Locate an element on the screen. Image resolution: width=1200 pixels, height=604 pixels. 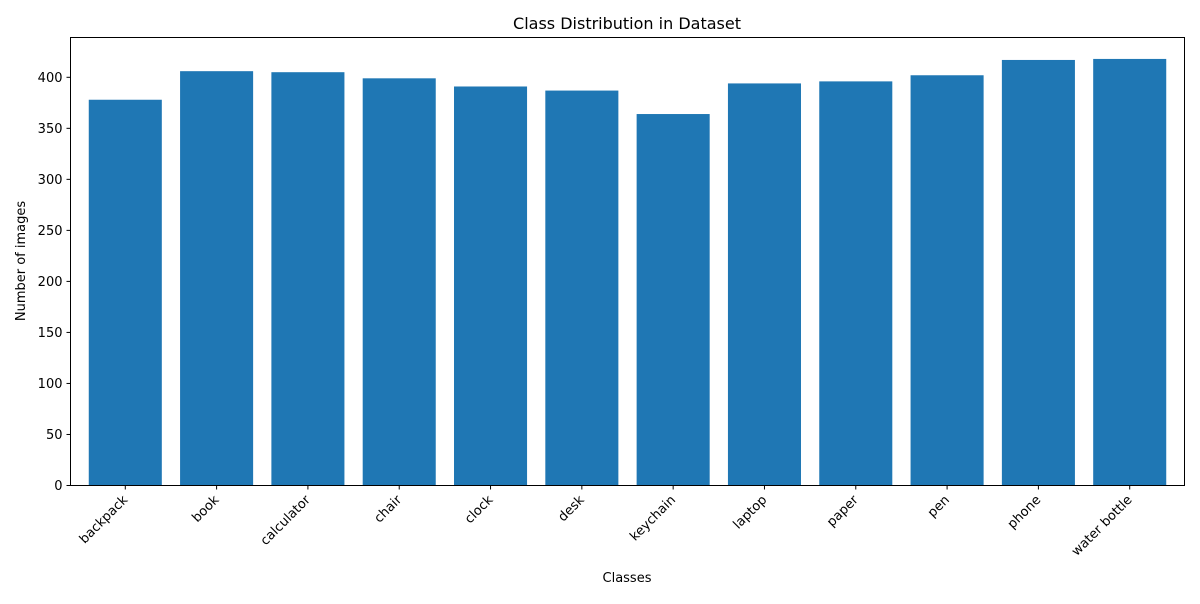
y-axis-label: Number of images is located at coordinates (21, 261).